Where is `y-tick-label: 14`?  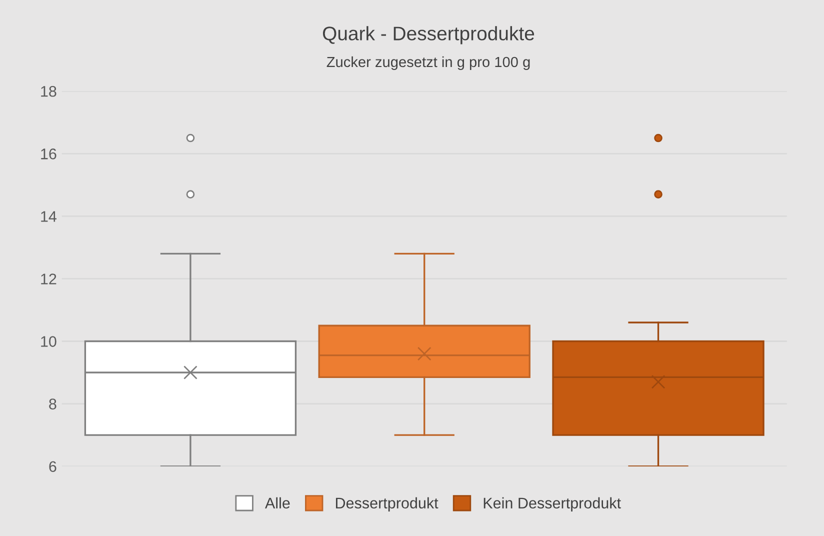 y-tick-label: 14 is located at coordinates (48, 216).